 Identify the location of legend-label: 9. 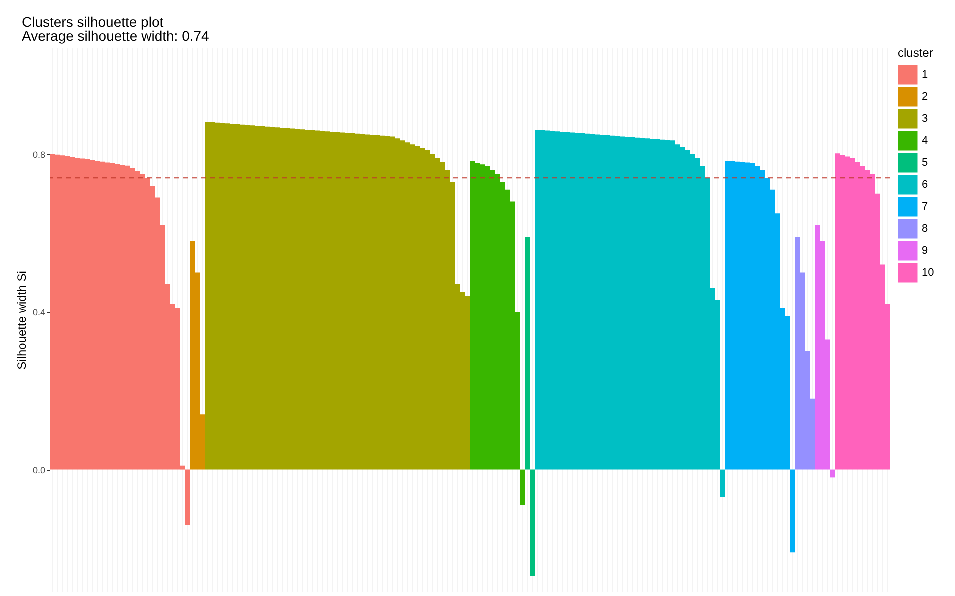
(925, 251).